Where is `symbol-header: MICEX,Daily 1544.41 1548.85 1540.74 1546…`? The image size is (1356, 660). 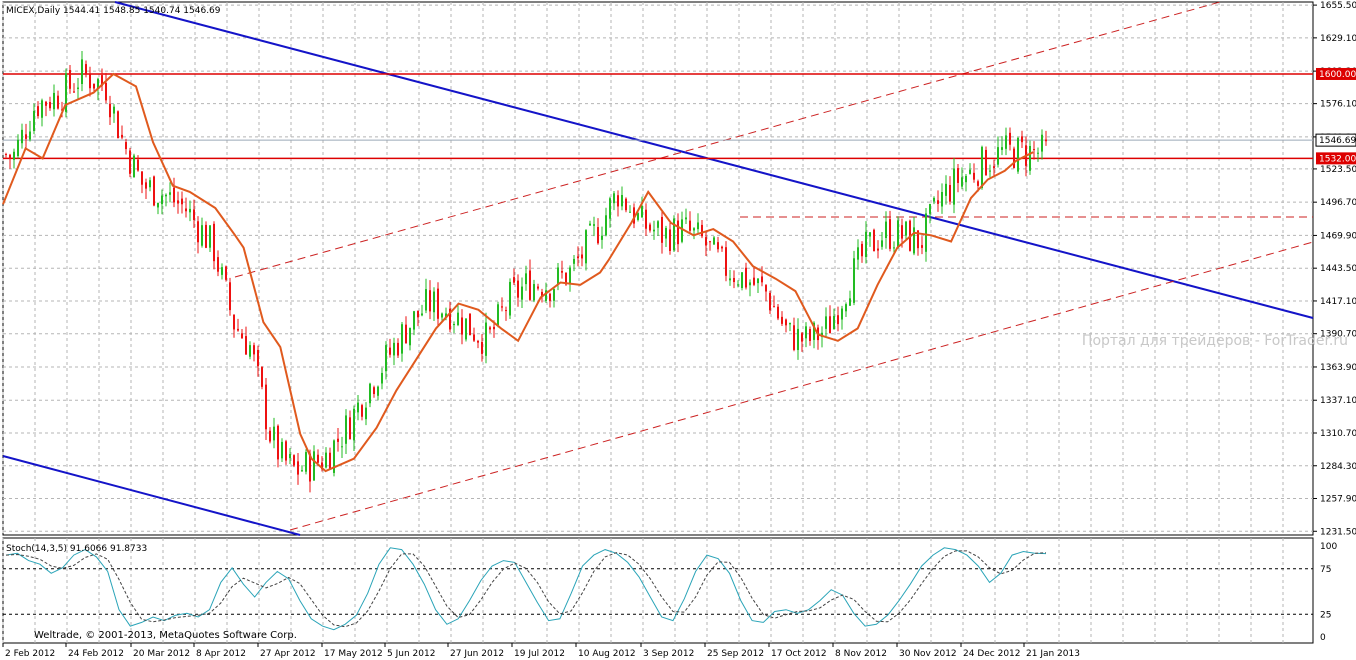
symbol-header: MICEX,Daily 1544.41 1548.85 1540.74 1546… is located at coordinates (113, 11).